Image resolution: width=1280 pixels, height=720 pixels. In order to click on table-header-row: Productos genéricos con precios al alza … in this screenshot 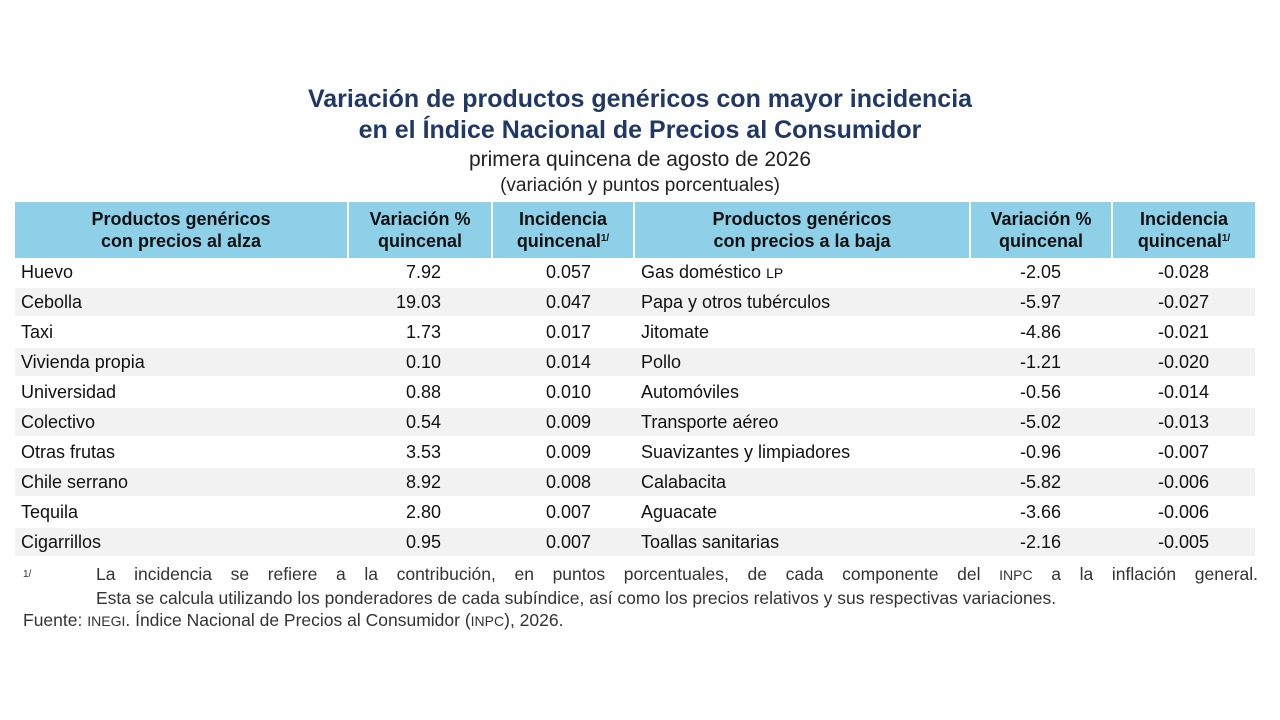, I will do `click(635, 230)`.